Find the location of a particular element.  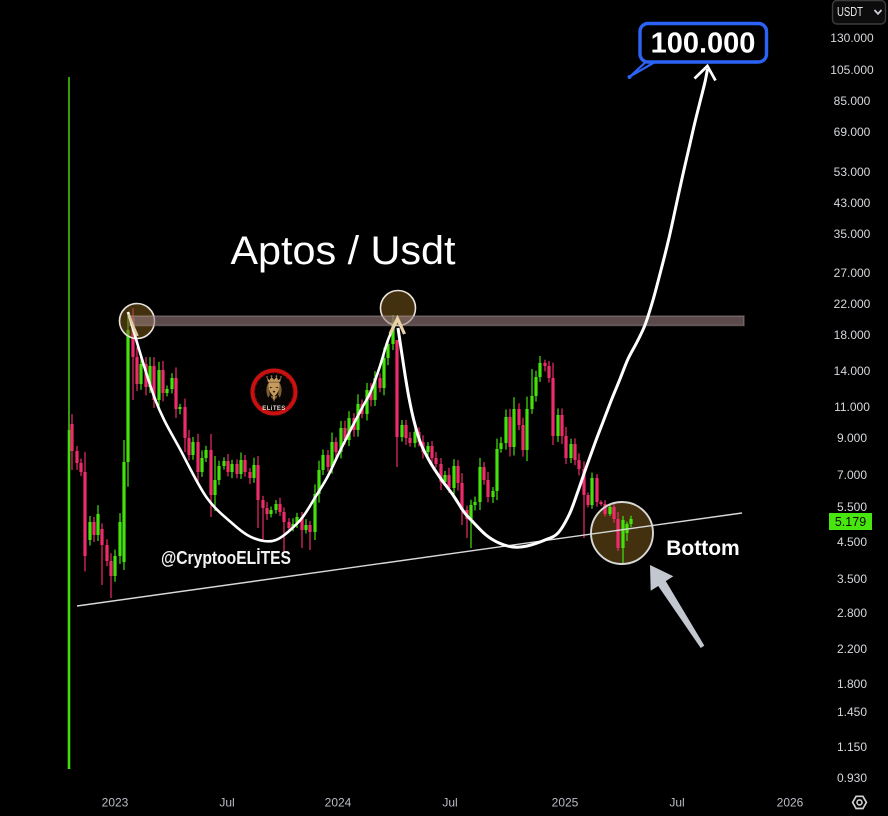

svg-text: 100.000 is located at coordinates (703, 44).